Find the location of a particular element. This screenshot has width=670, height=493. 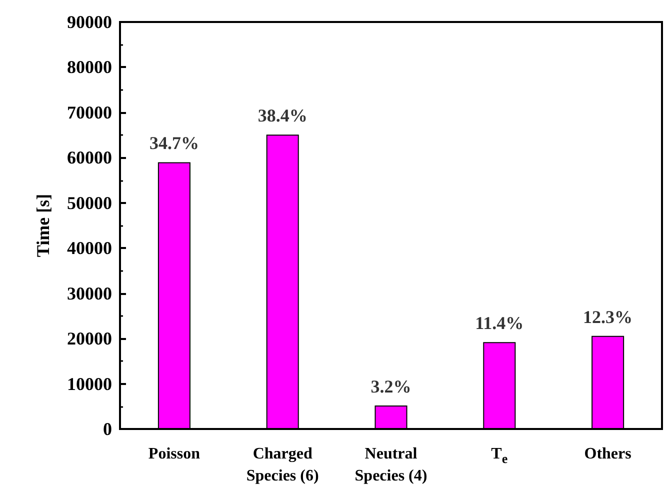

y-tick-label: 0 is located at coordinates (107, 429).